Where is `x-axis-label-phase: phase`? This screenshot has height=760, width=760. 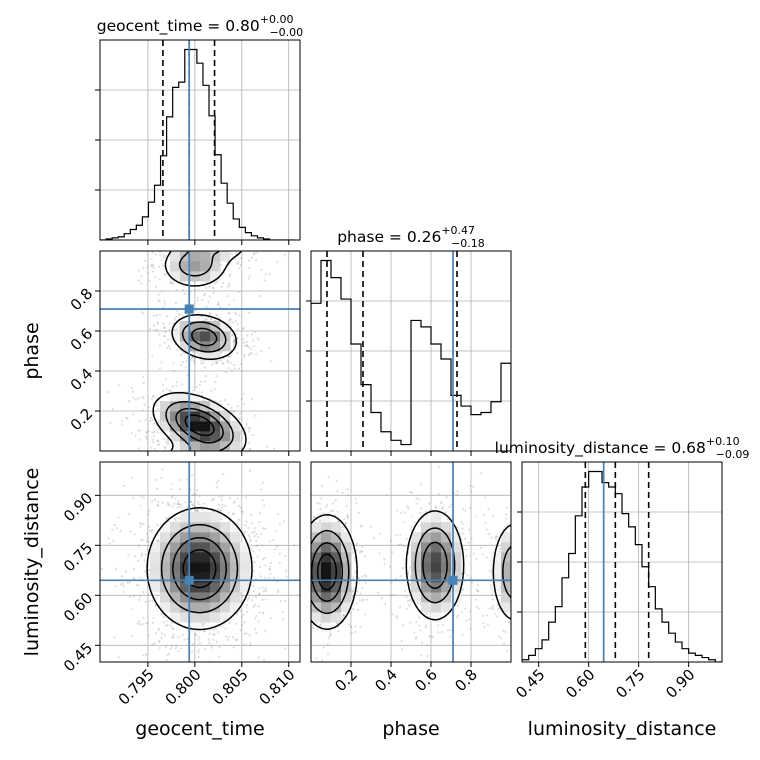 x-axis-label-phase: phase is located at coordinates (410, 729).